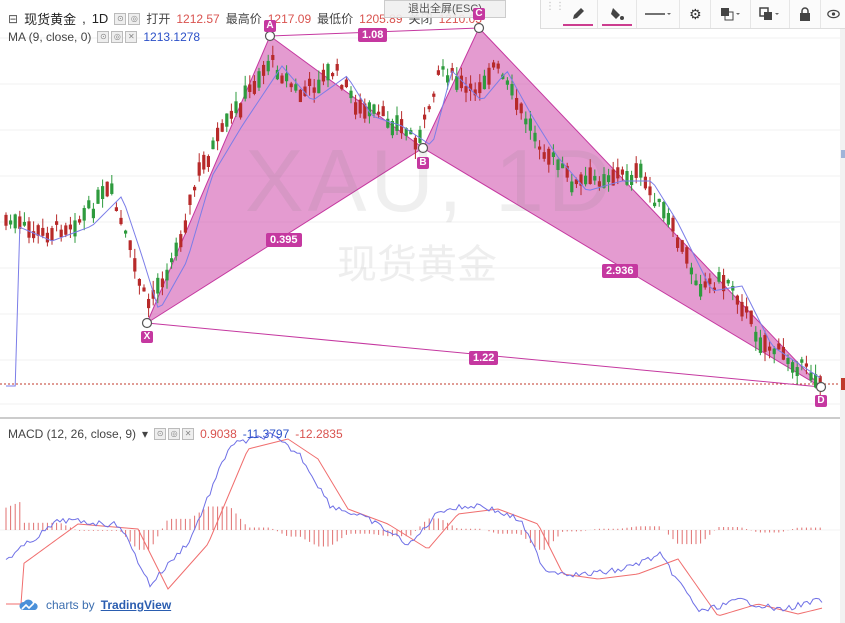 This screenshot has width=845, height=623. What do you see at coordinates (94, 605) in the screenshot?
I see `tradingview-credit: charts by TradingView` at bounding box center [94, 605].